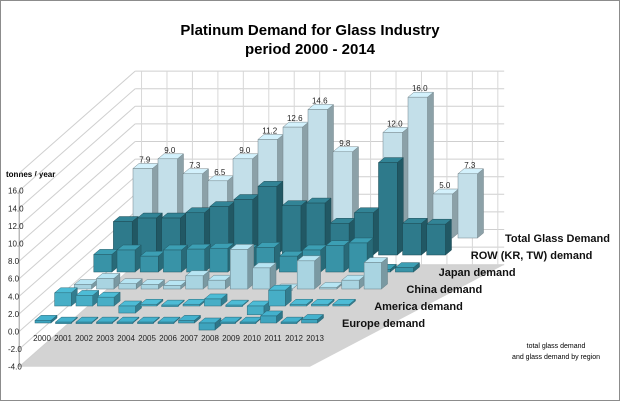 The image size is (620, 401). What do you see at coordinates (127, 309) in the screenshot?
I see `bar-america-demand-2003` at bounding box center [127, 309].